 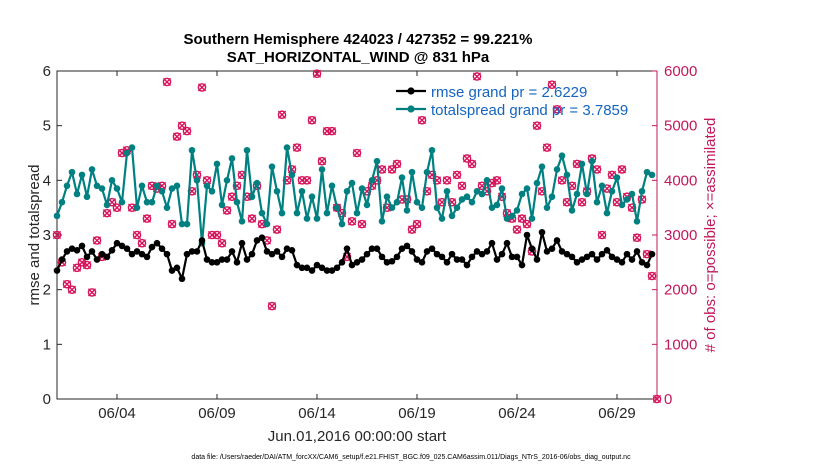 What do you see at coordinates (529, 110) in the screenshot?
I see `legend-spread-label: totalspread grand pr = 3.7859` at bounding box center [529, 110].